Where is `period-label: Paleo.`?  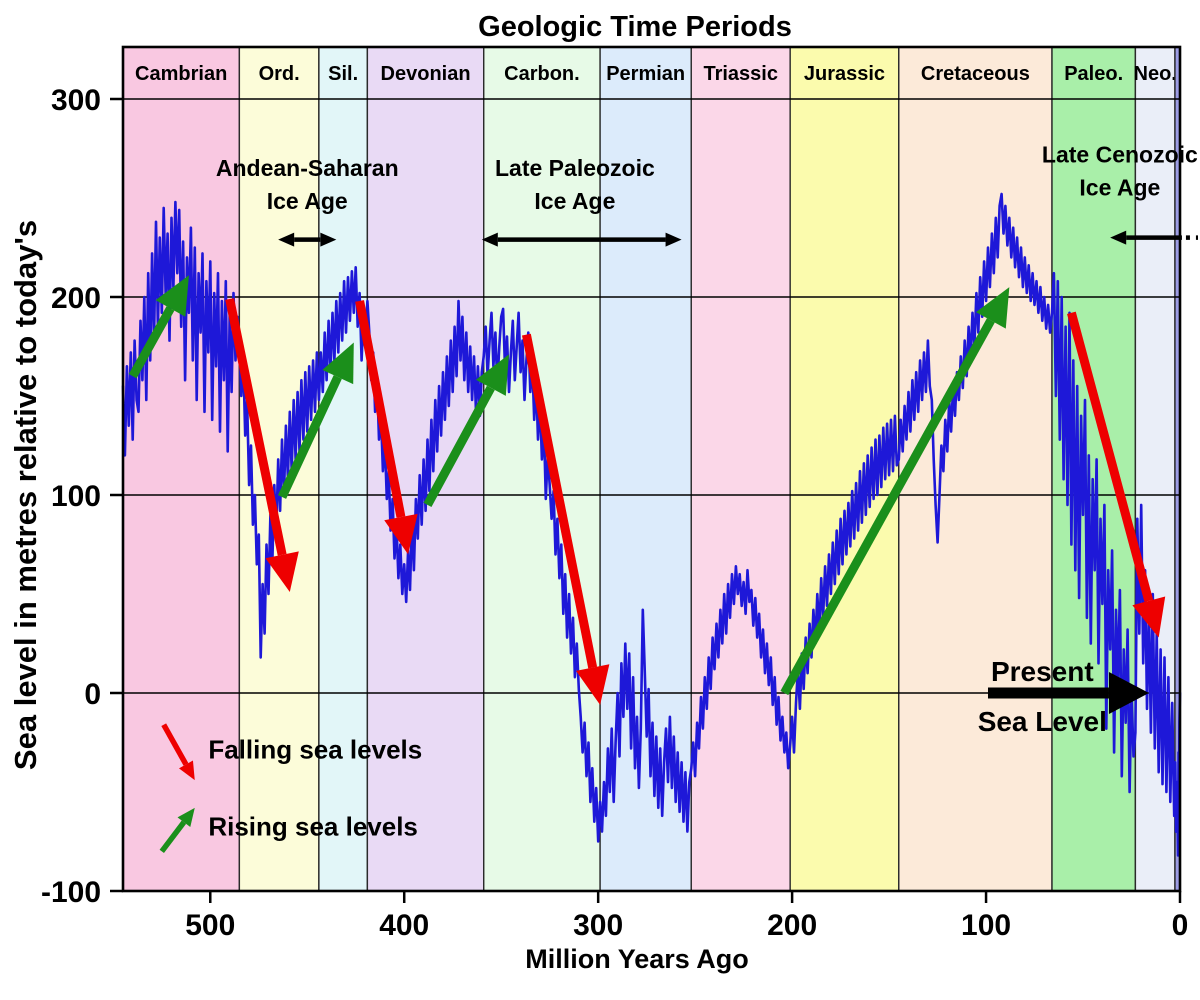 period-label: Paleo. is located at coordinates (1093, 74).